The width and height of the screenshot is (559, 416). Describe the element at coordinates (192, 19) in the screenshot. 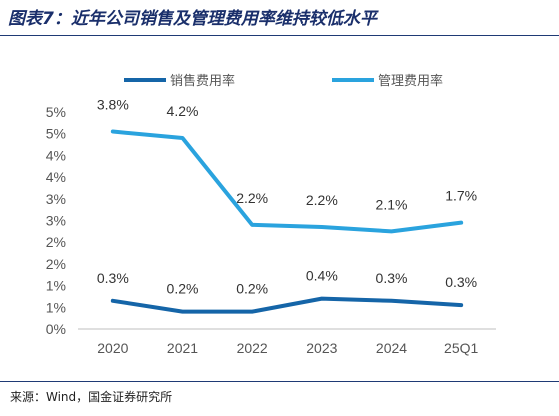

I see `figure-title: 图表7：近年公司销售及管理费用率维持较低水平` at that location.